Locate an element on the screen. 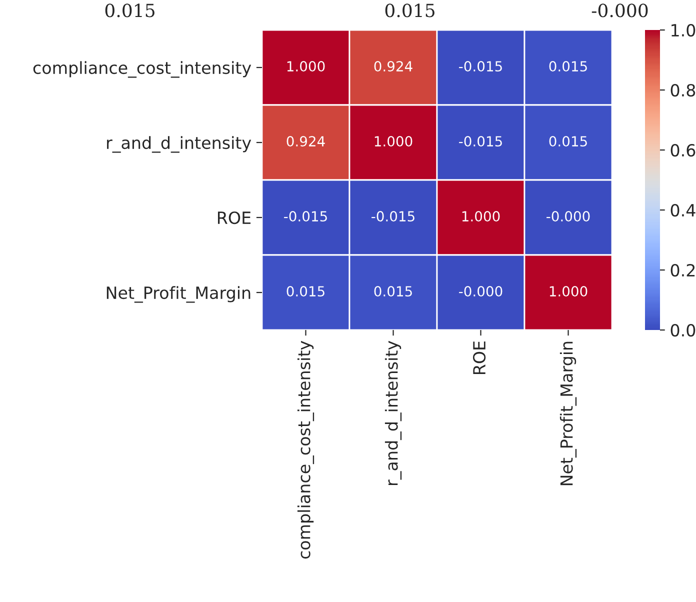 The image size is (696, 602). y-tick-label: Net_Profit_Margin is located at coordinates (178, 294).